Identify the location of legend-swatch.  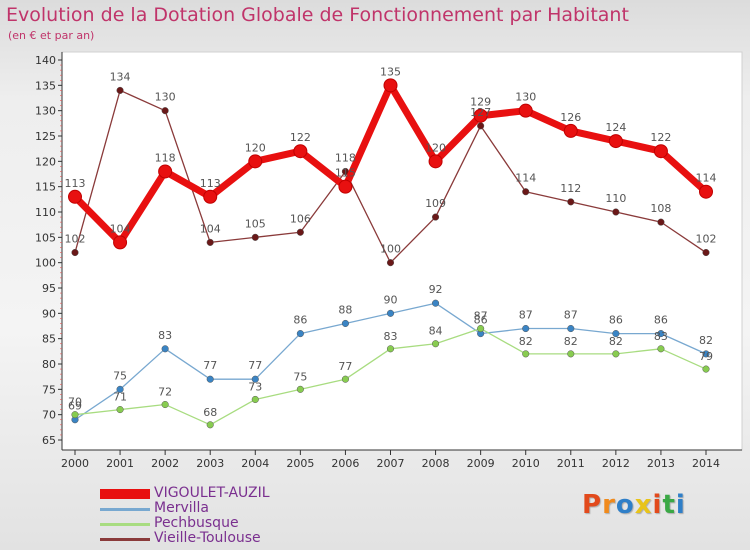
(125, 494).